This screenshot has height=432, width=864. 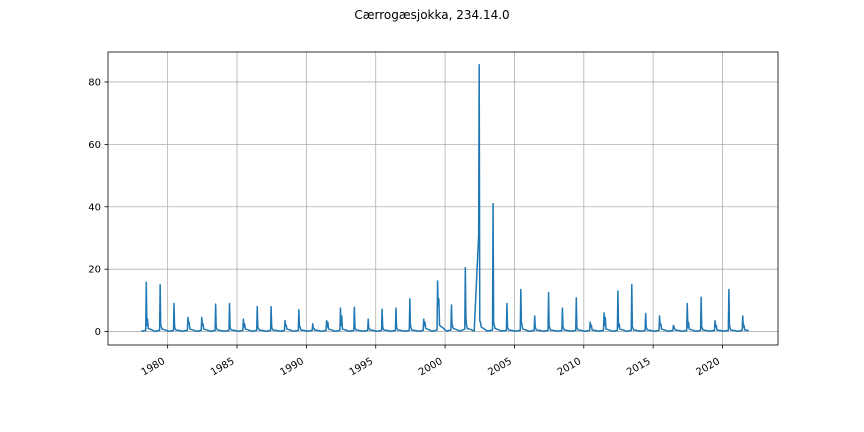 I want to click on chart-title: Cærrogæsjokka, 234.14.0, so click(x=431, y=15).